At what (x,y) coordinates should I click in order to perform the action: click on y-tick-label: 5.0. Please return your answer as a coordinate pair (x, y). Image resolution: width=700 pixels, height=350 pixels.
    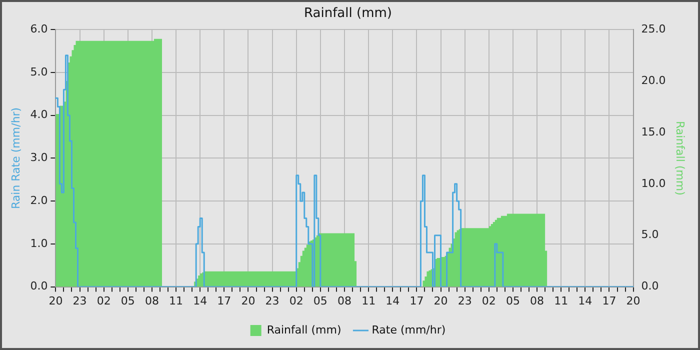
    Looking at the image, I should click on (39, 71).